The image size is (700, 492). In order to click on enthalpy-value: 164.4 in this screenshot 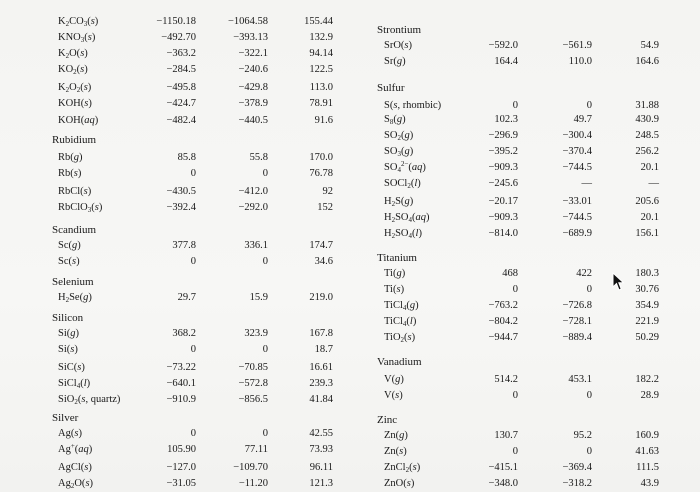, I will do `click(506, 61)`.